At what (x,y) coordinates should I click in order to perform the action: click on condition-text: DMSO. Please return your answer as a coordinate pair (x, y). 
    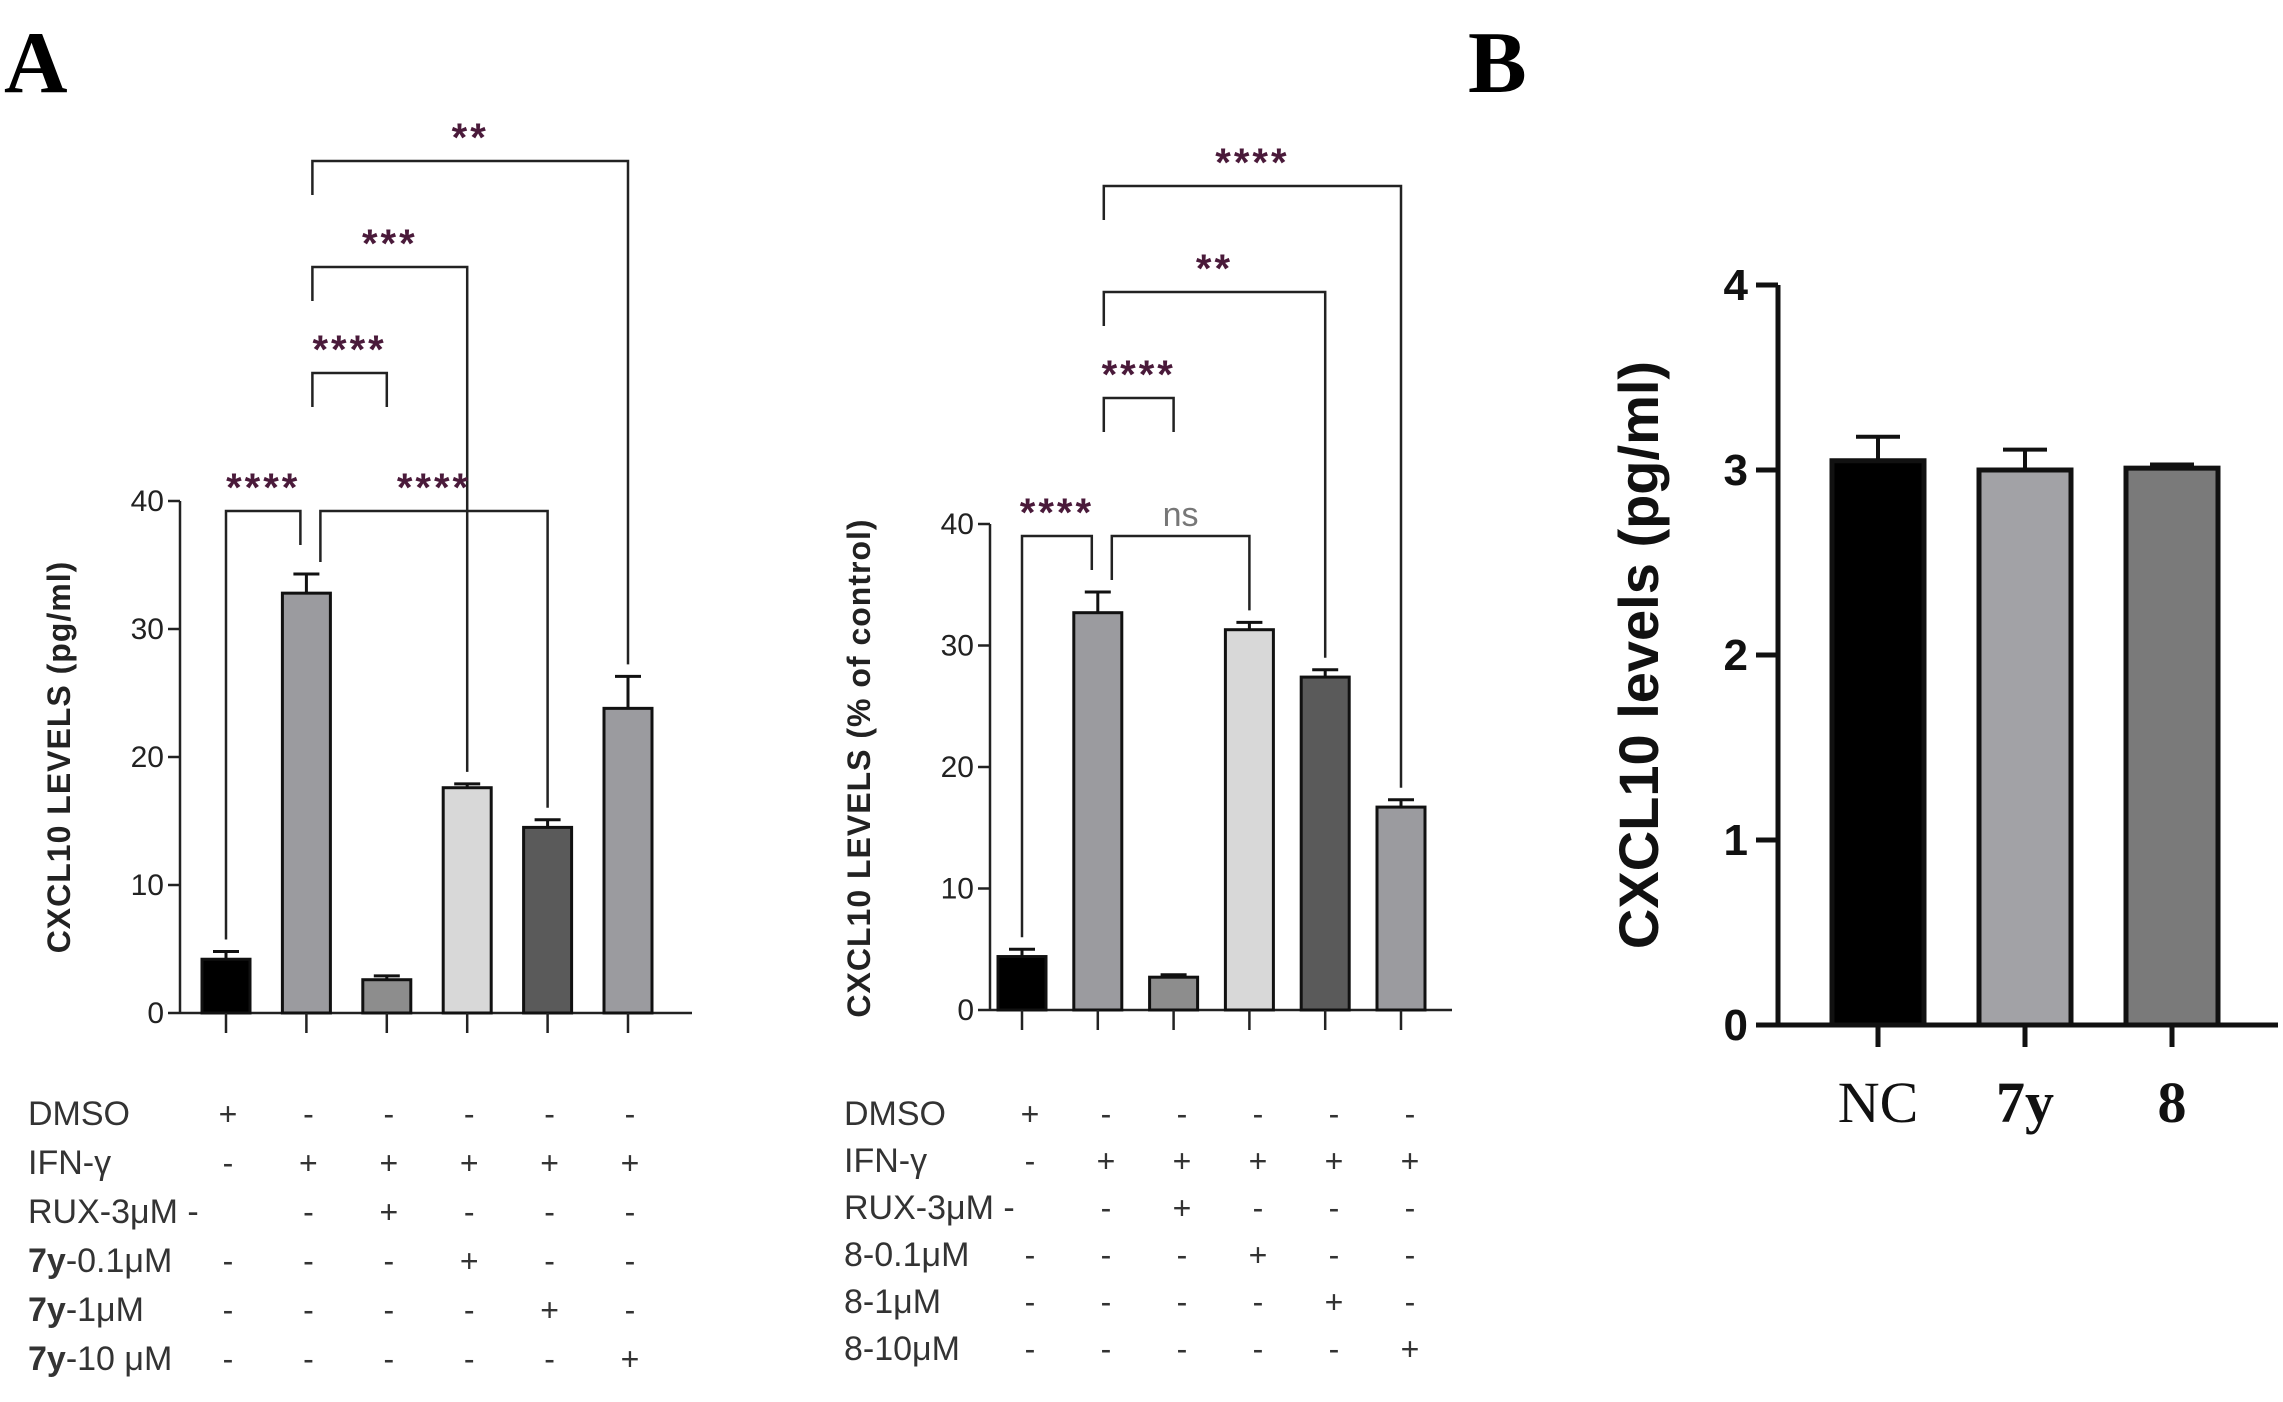
    Looking at the image, I should click on (79, 1114).